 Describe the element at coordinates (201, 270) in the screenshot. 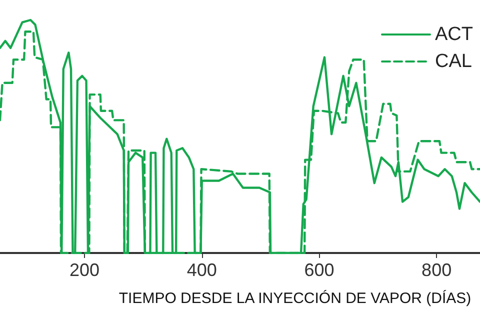

I see `x-tick-label: 400` at that location.